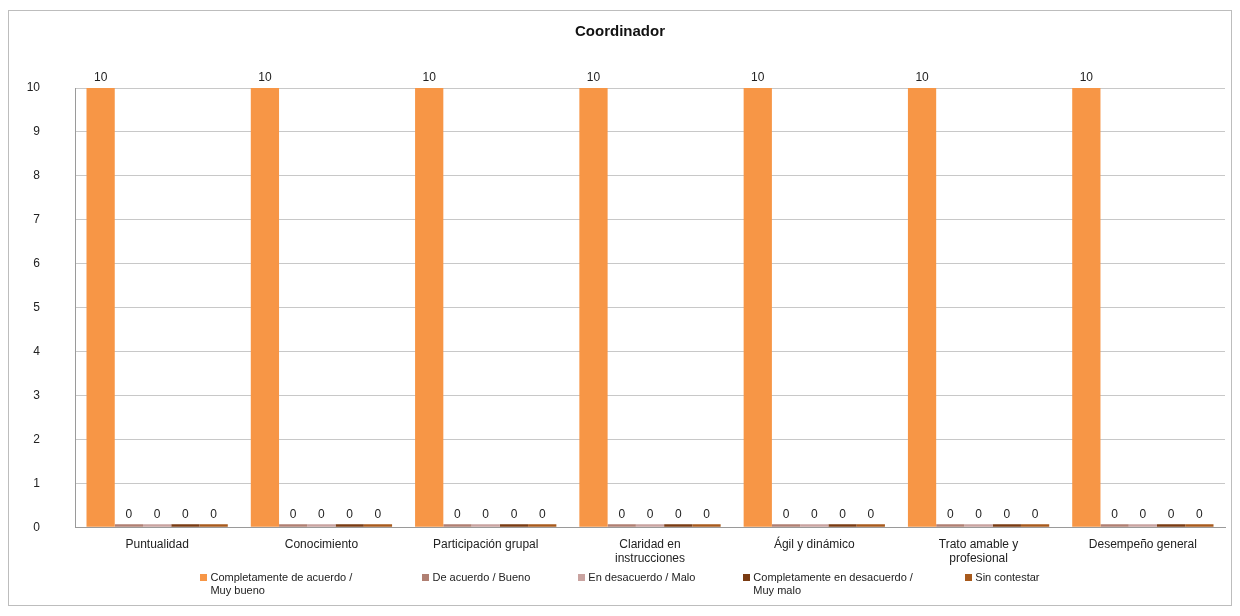 This screenshot has height=616, width=1240. Describe the element at coordinates (650, 551) in the screenshot. I see `x-tick-label: Claridad en instrucciones` at that location.